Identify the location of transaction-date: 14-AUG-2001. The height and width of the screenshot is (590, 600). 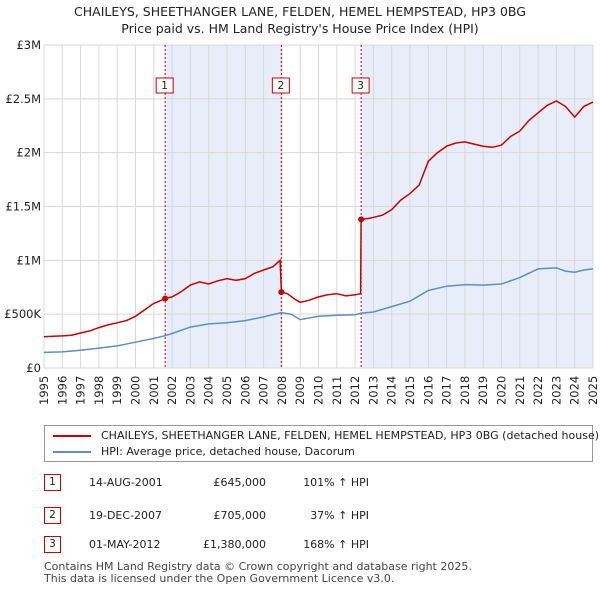
(126, 482).